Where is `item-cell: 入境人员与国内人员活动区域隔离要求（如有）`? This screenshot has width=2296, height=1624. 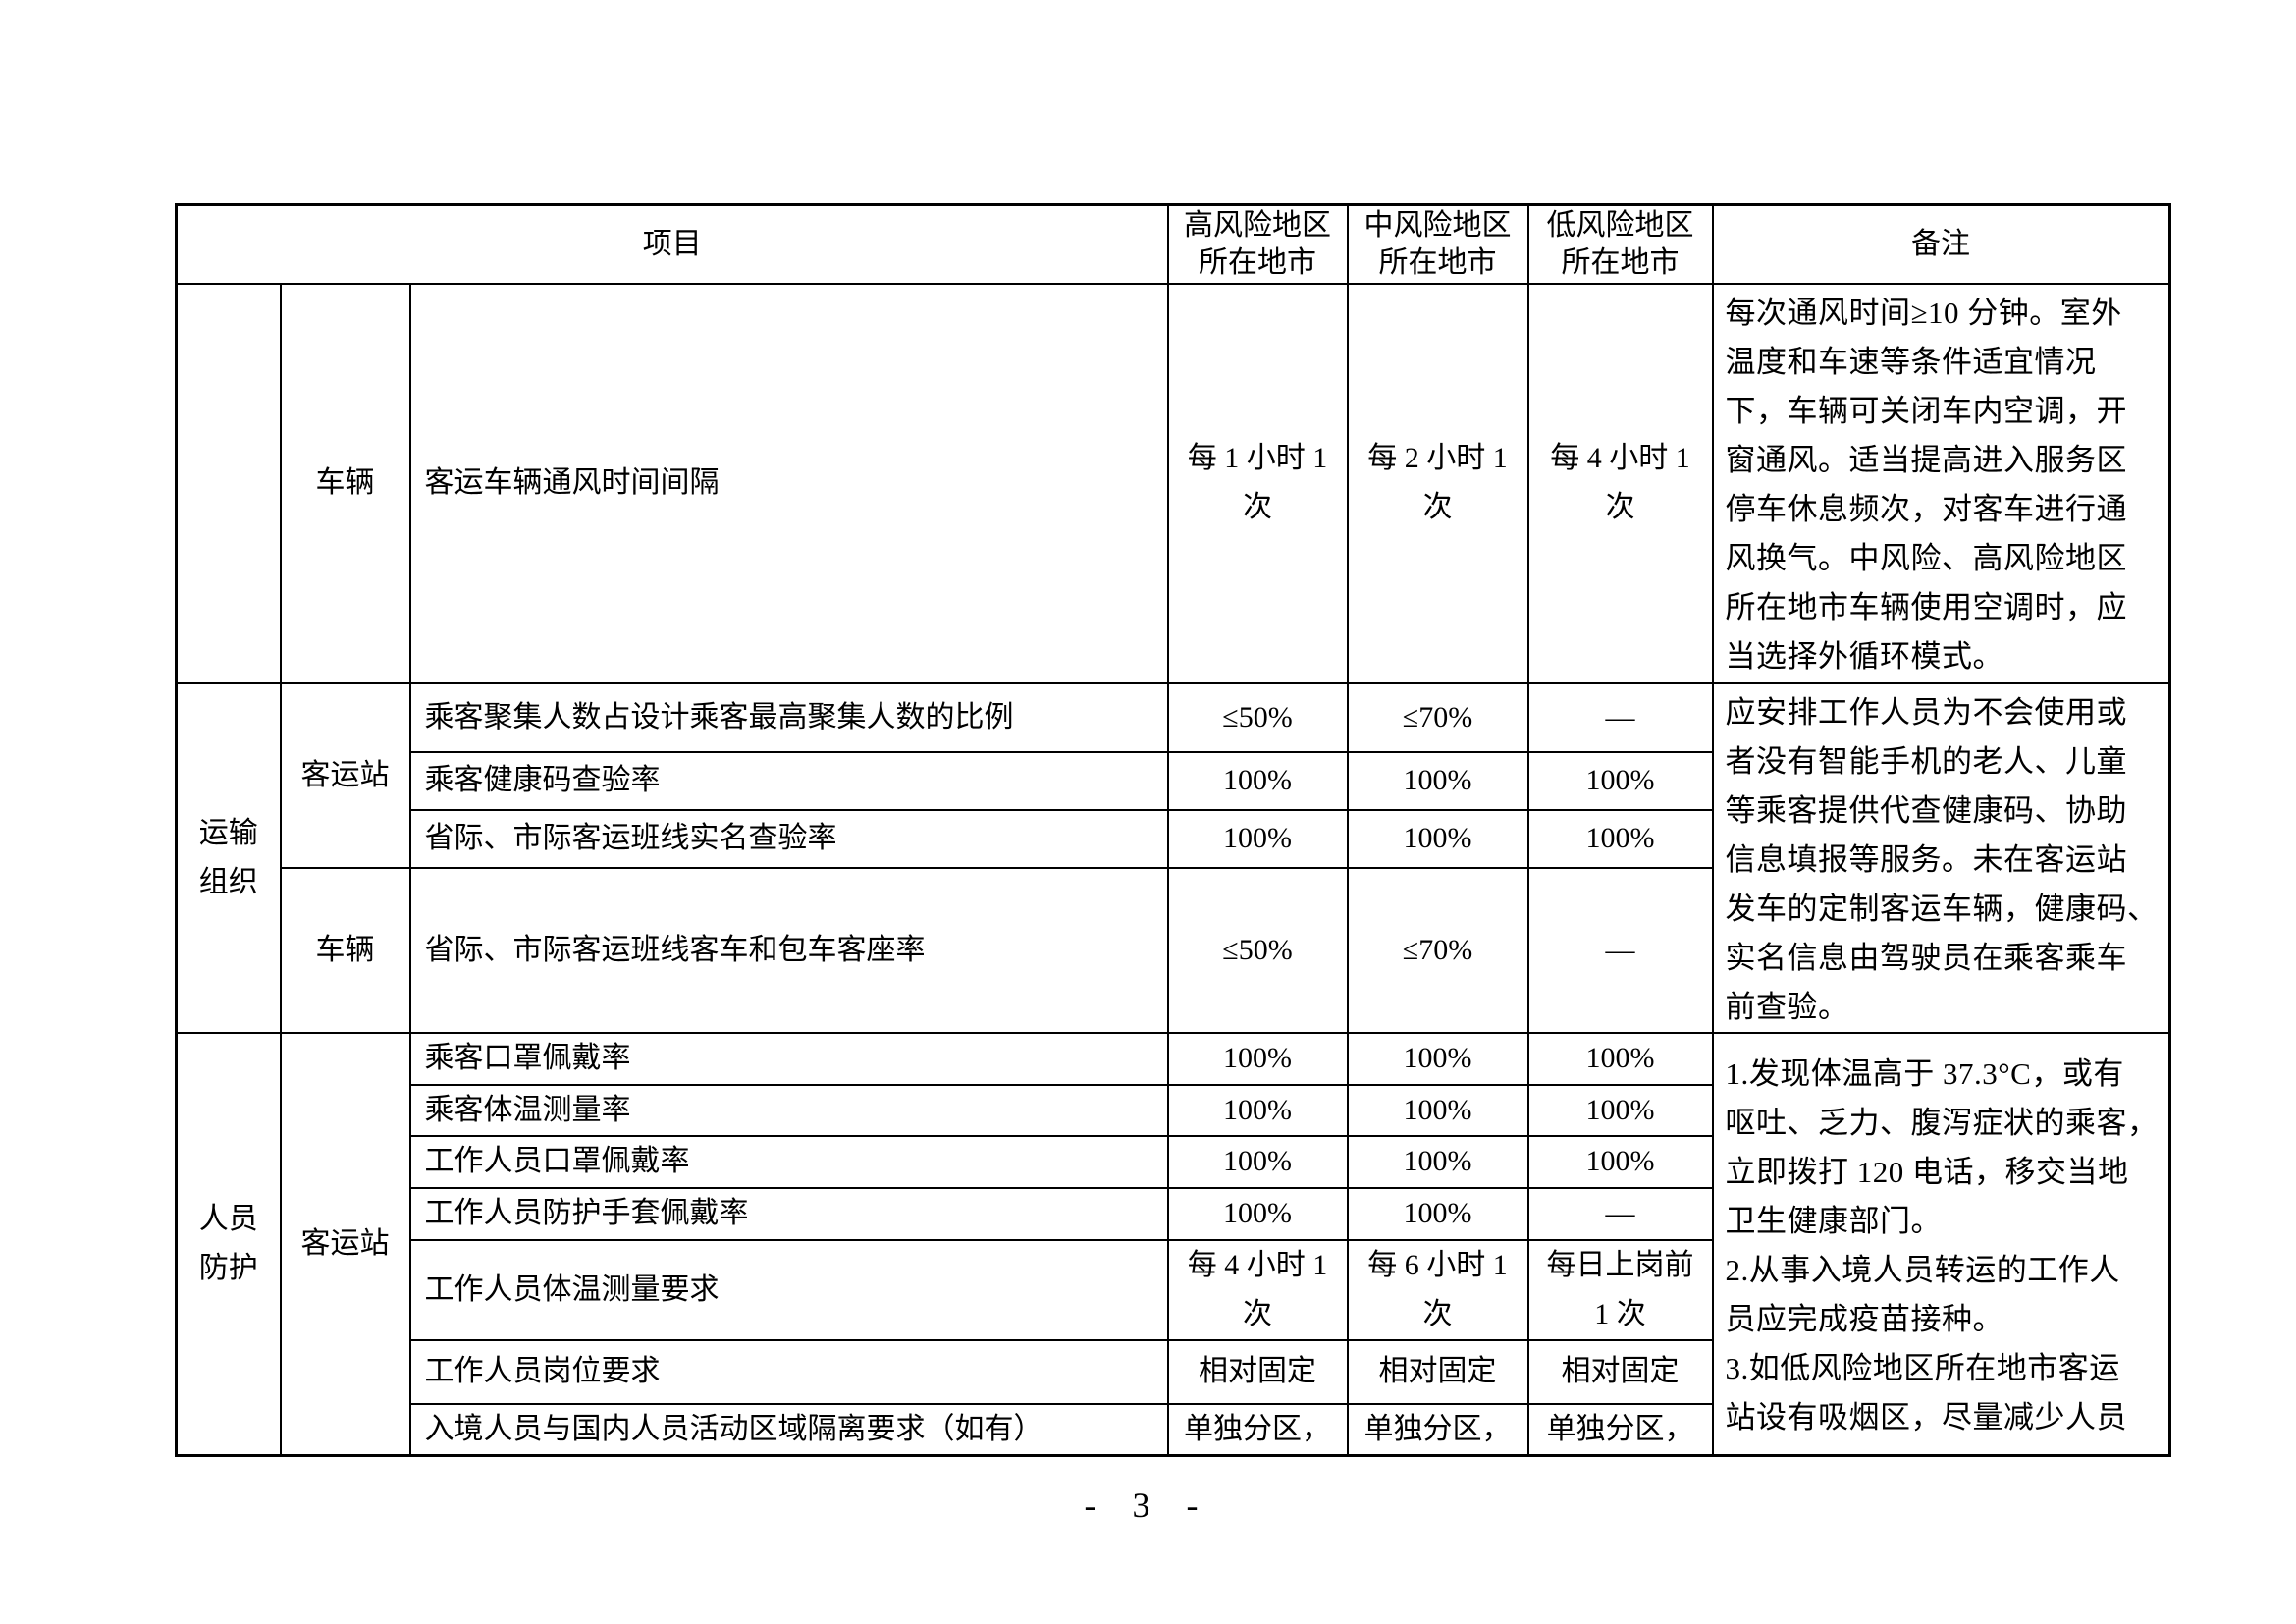 item-cell: 入境人员与国内人员活动区域隔离要求（如有） is located at coordinates (788, 1429).